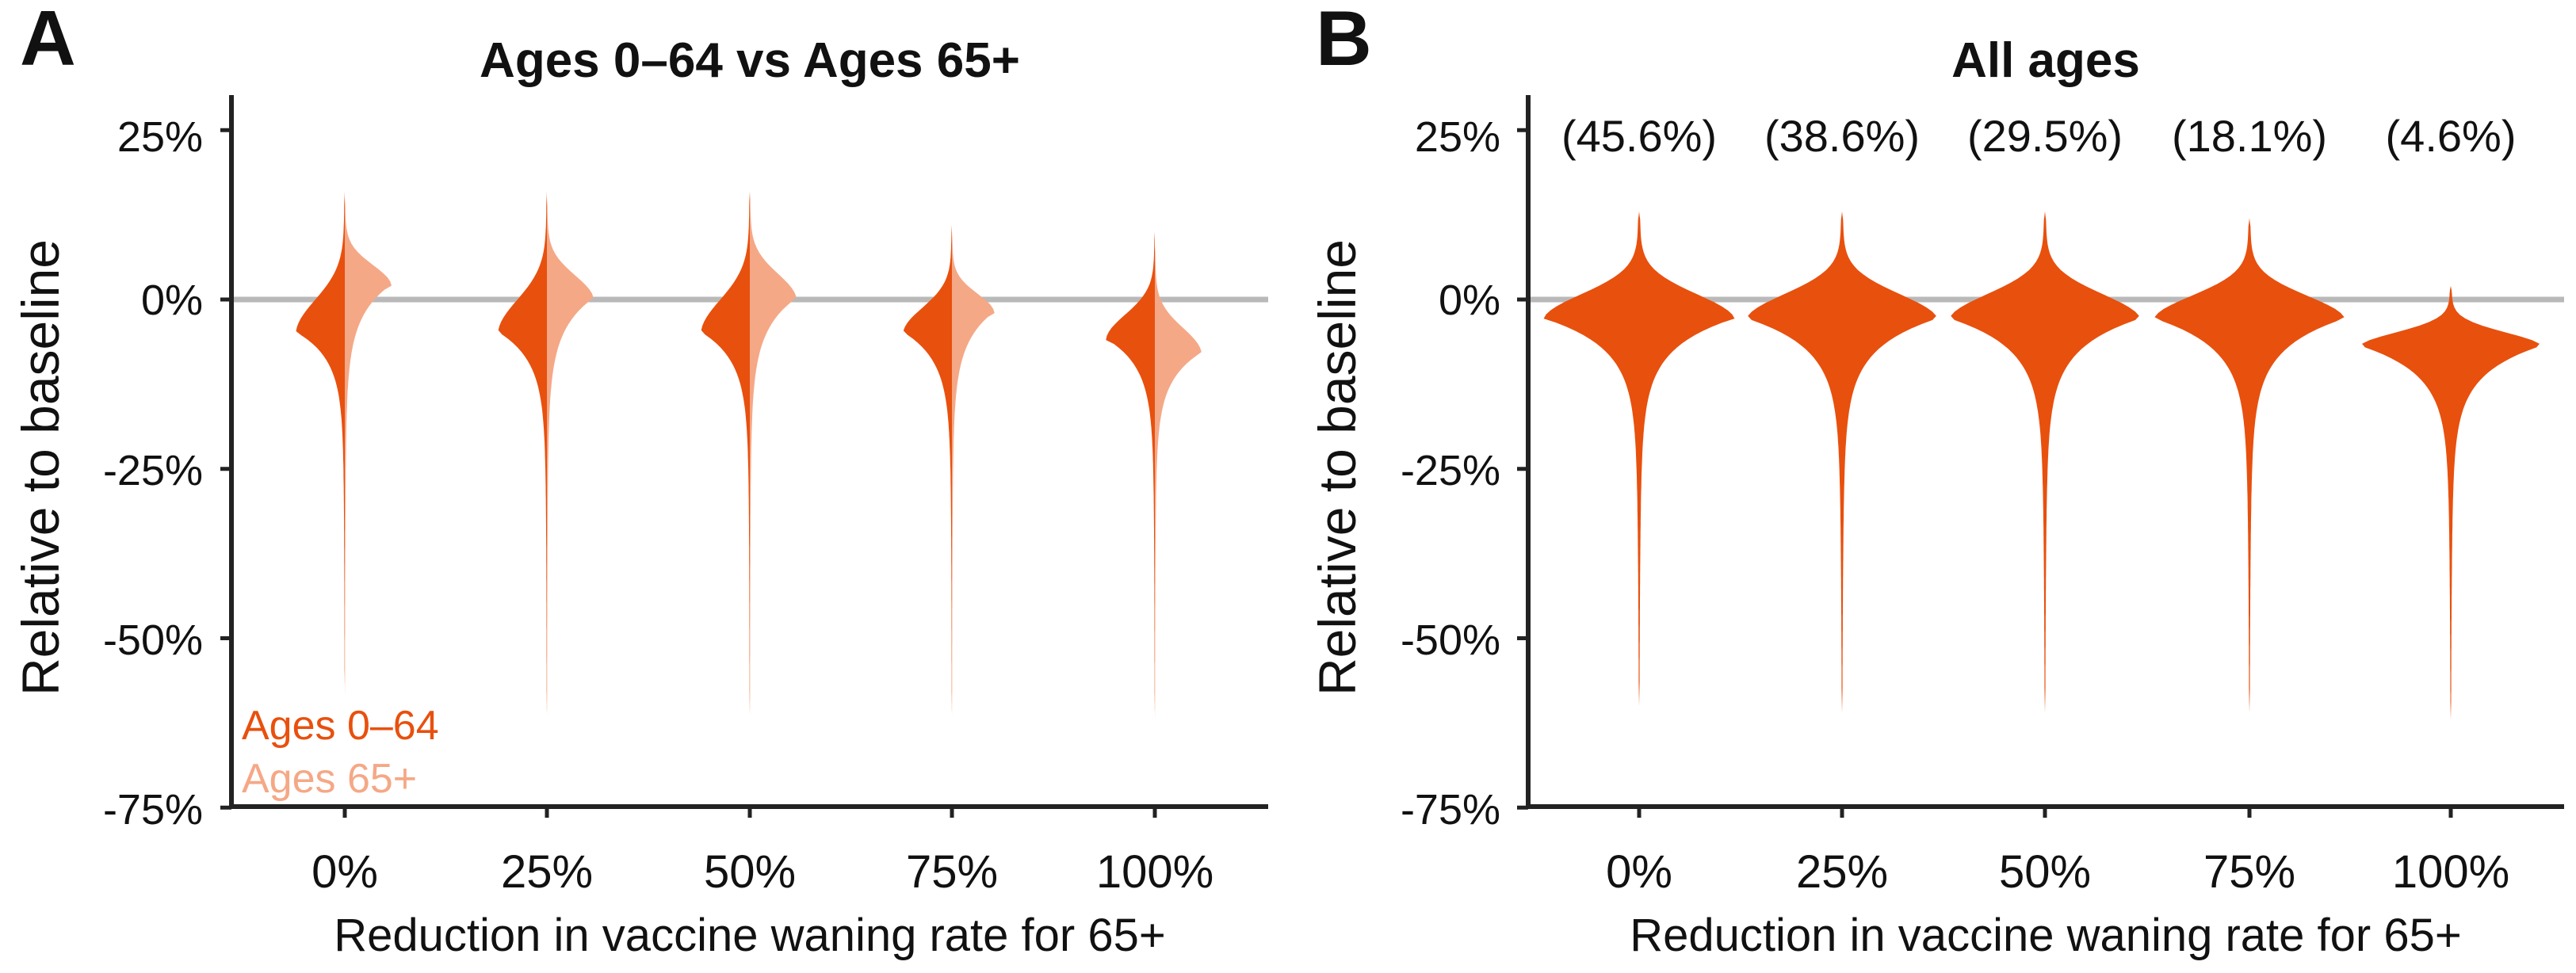  What do you see at coordinates (340, 726) in the screenshot?
I see `legend-item-ages-0-64: Ages 0–64` at bounding box center [340, 726].